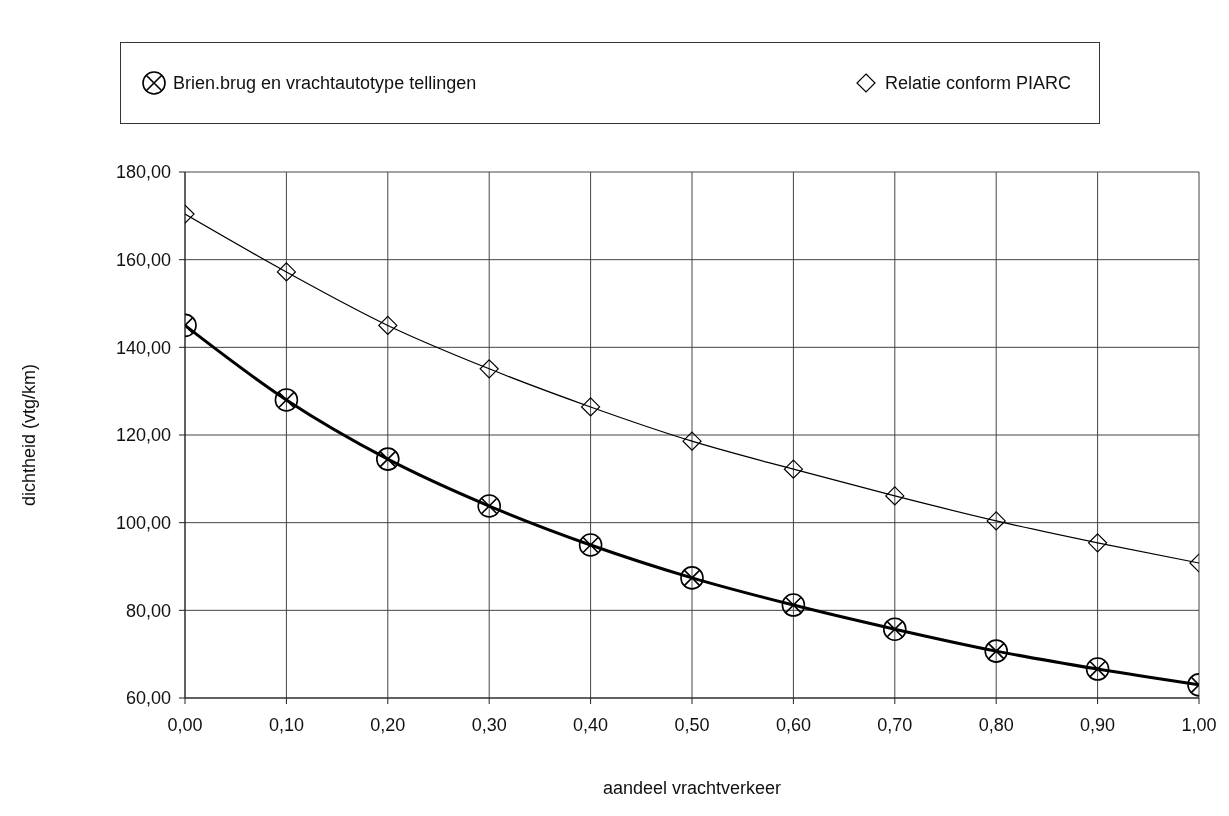 The width and height of the screenshot is (1229, 816). Describe the element at coordinates (325, 83) in the screenshot. I see `legend-label: Brien.brug en vrachtautotype tellingen` at that location.